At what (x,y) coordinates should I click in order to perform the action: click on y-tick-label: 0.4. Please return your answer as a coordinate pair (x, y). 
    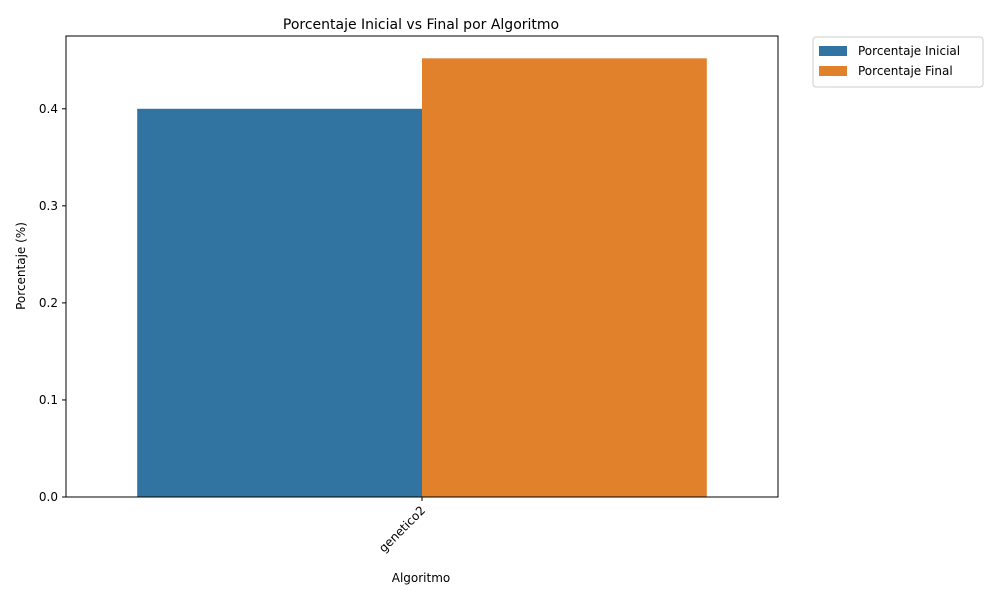
    Looking at the image, I should click on (48, 109).